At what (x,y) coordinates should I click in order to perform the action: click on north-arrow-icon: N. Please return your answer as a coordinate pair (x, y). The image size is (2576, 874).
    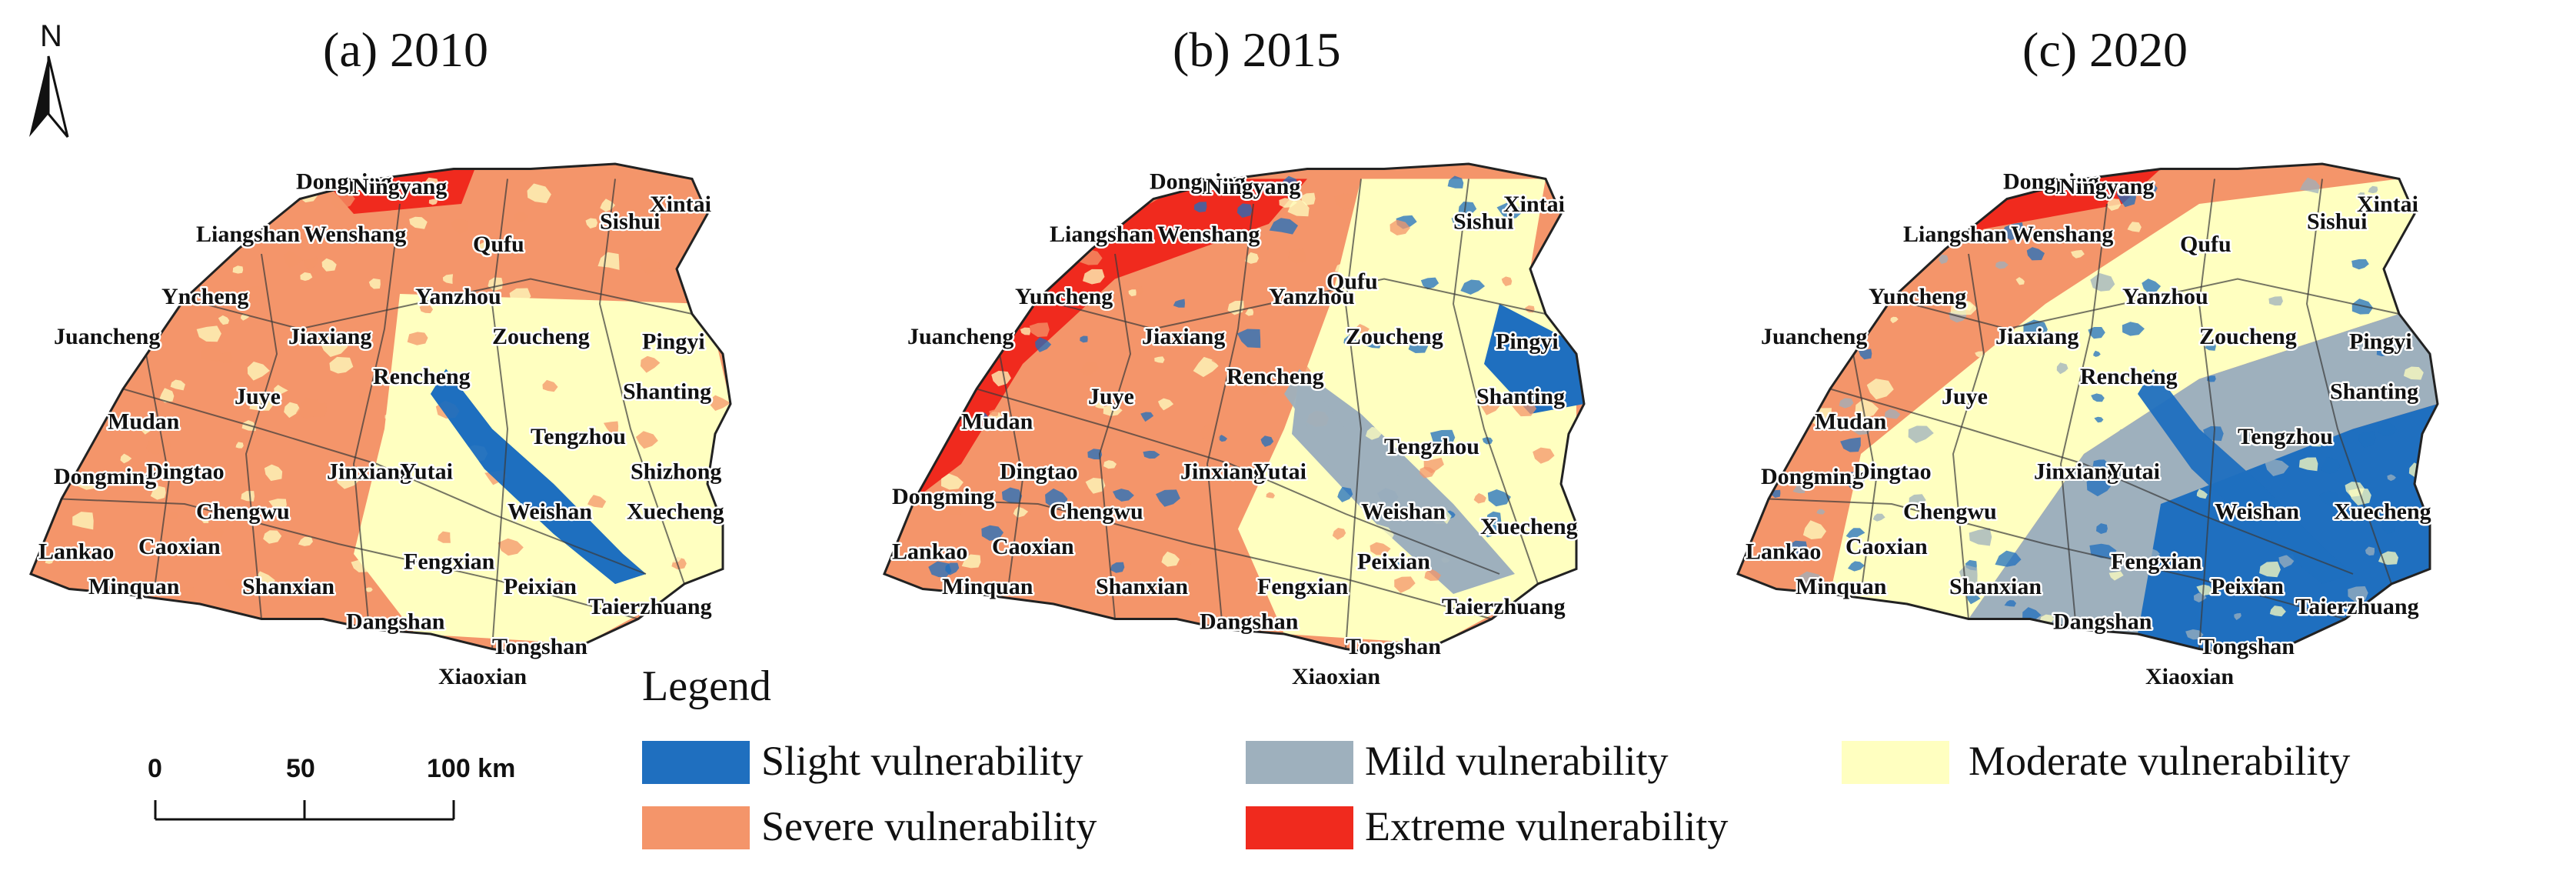
    Looking at the image, I should click on (49, 78).